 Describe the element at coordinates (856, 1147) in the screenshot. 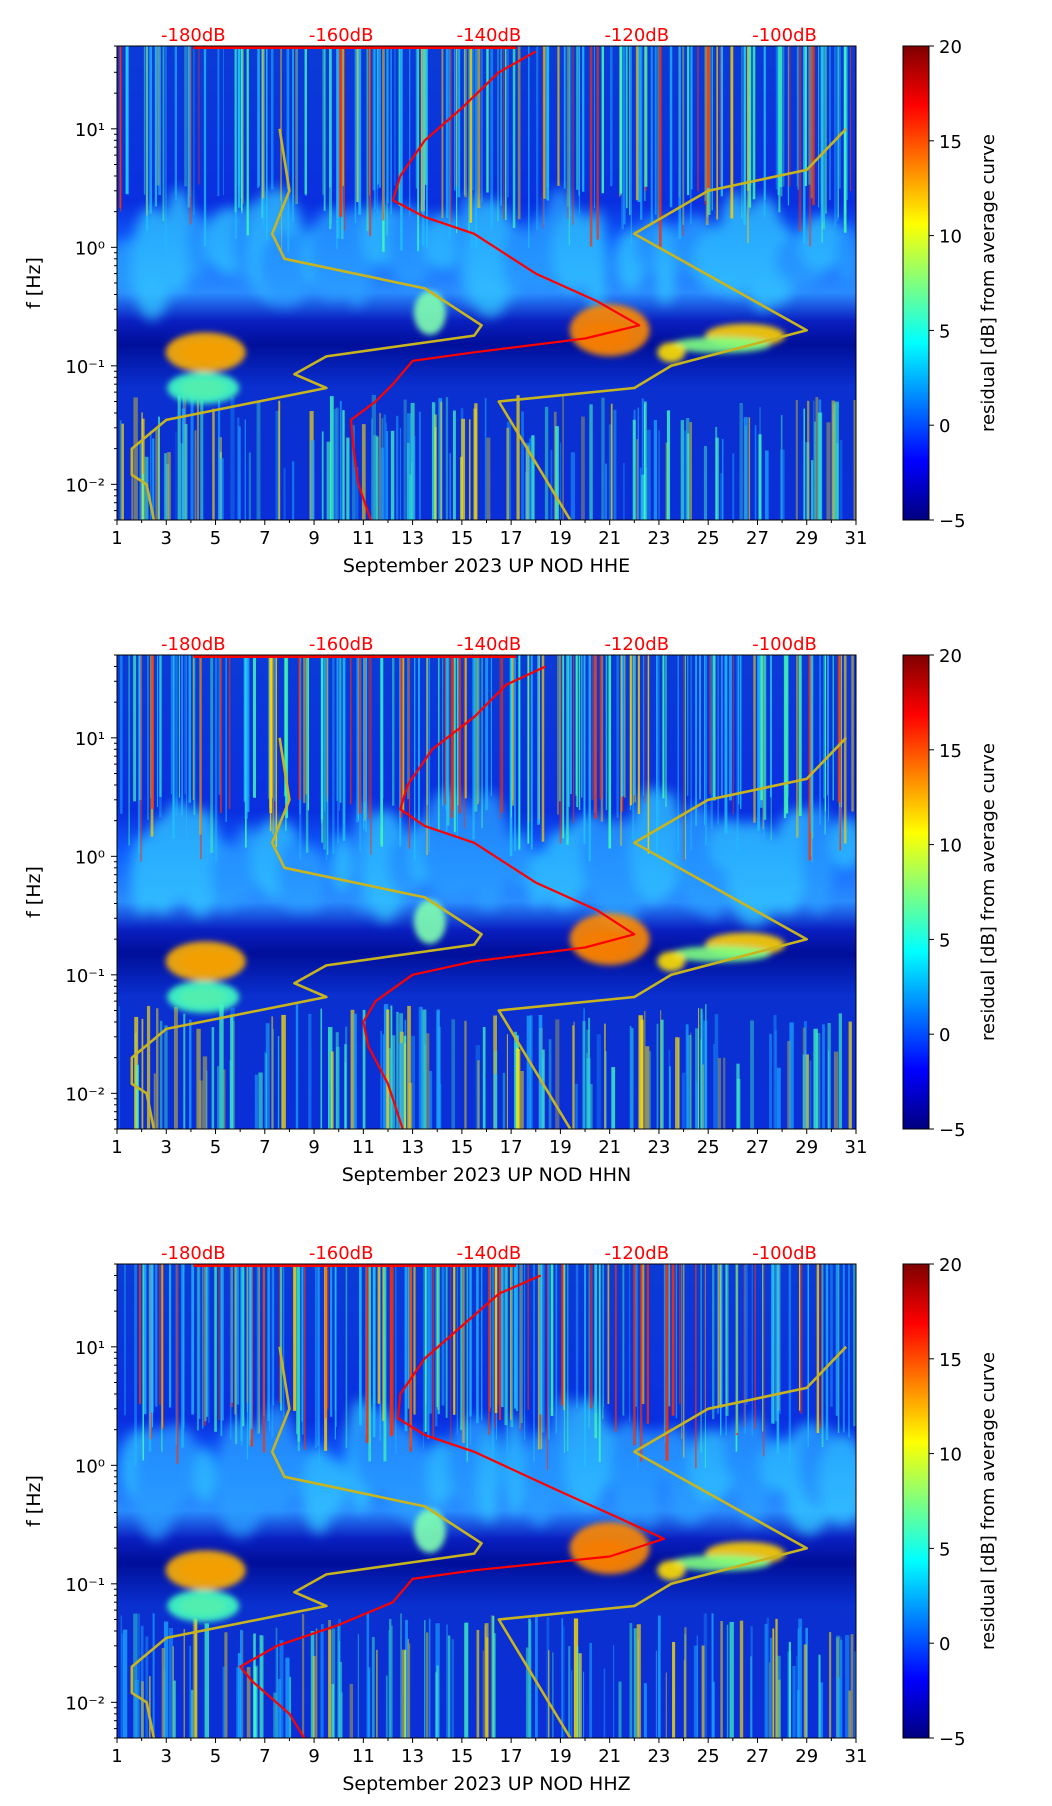

I see `x-tick-label: 31` at that location.